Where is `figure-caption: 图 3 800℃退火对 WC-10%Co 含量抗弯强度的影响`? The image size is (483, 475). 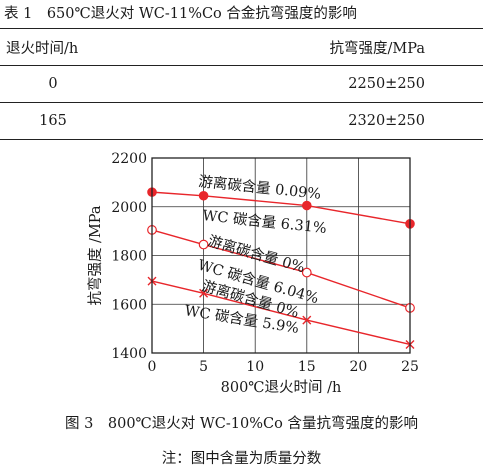 figure-caption: 图 3 800℃退火对 WC-10%Co 含量抗弯强度的影响 is located at coordinates (241, 424).